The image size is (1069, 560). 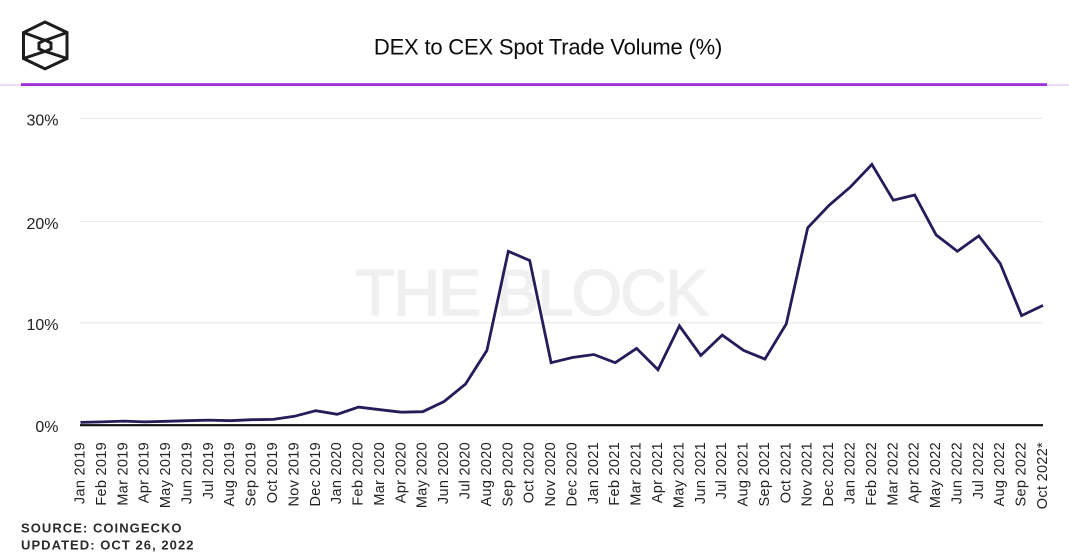 What do you see at coordinates (1022, 474) in the screenshot?
I see `svg-text: Sep 2022` at bounding box center [1022, 474].